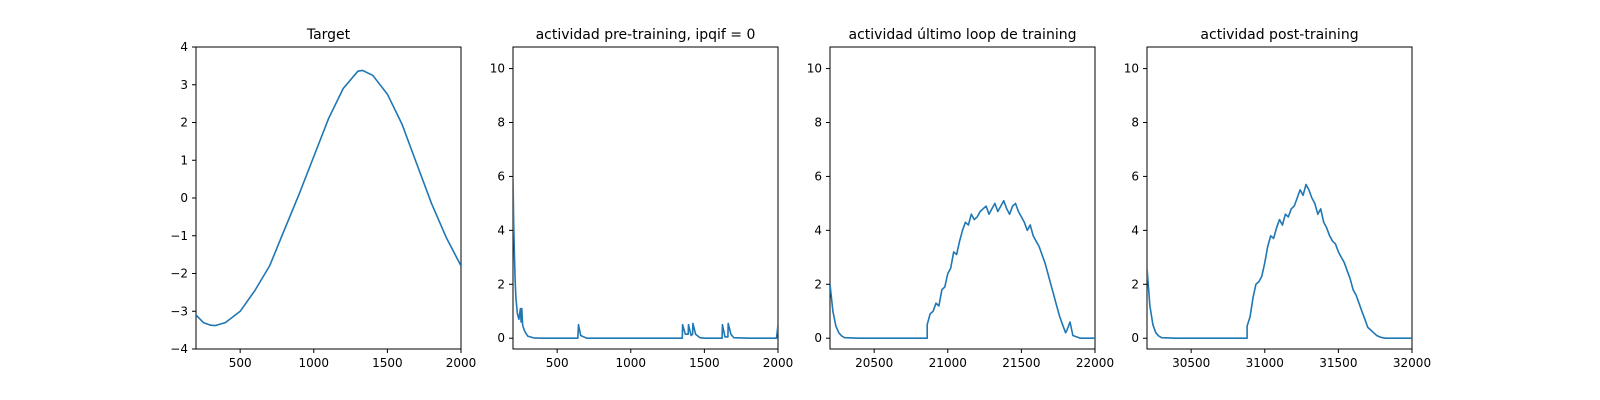  Describe the element at coordinates (1095, 363) in the screenshot. I see `x-tick-label: 22000` at that location.